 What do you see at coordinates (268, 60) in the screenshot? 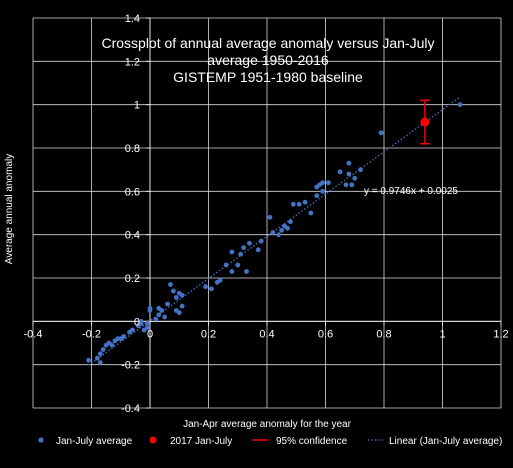
I see `chart-title-line-2: average 1950-2016` at bounding box center [268, 60].